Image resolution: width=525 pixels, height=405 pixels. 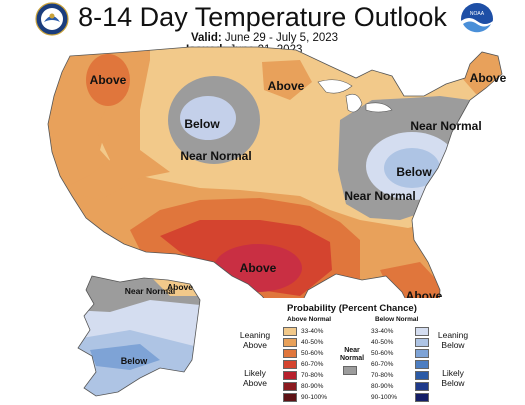 What do you see at coordinates (150, 291) in the screenshot?
I see `label-near-normal-alaska: Near Normal` at bounding box center [150, 291].